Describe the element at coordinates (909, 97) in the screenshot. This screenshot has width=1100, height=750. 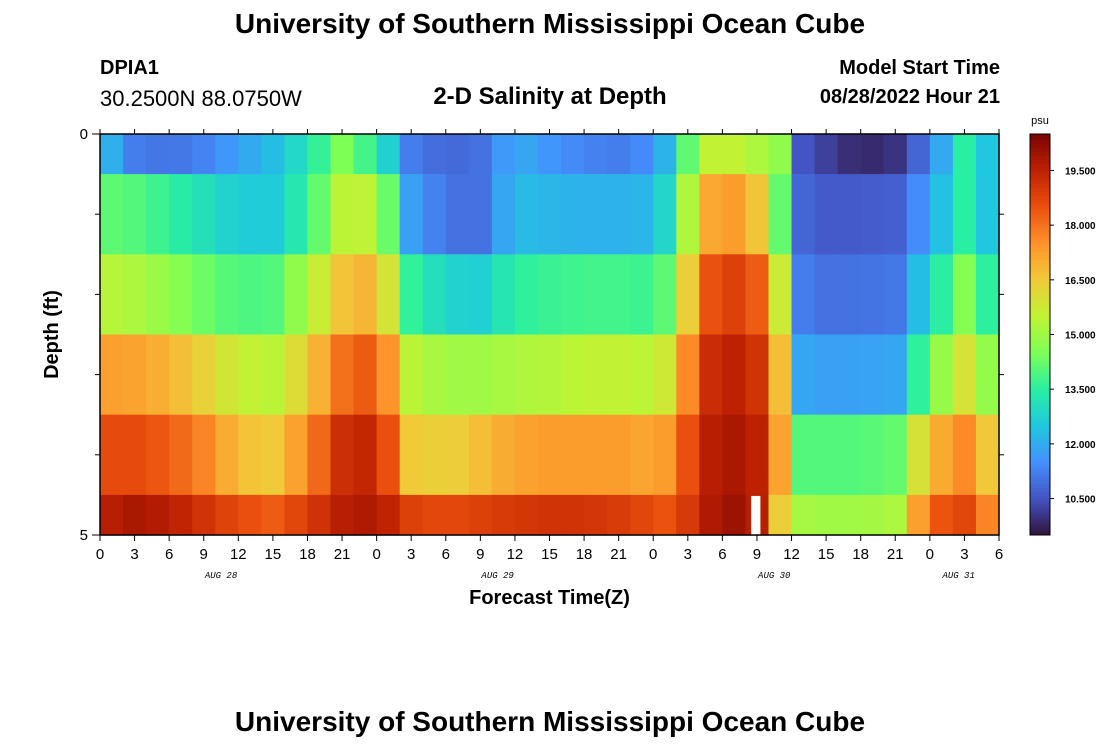
I see `model-start-value: 08/28/2022 Hour 21` at that location.